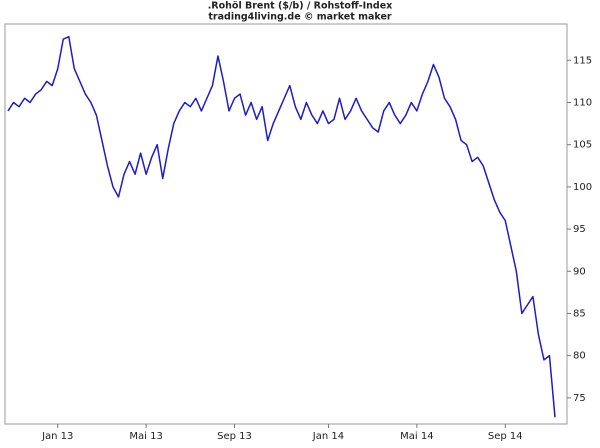 Image resolution: width=600 pixels, height=448 pixels. I want to click on y-tick-label: 105, so click(582, 145).